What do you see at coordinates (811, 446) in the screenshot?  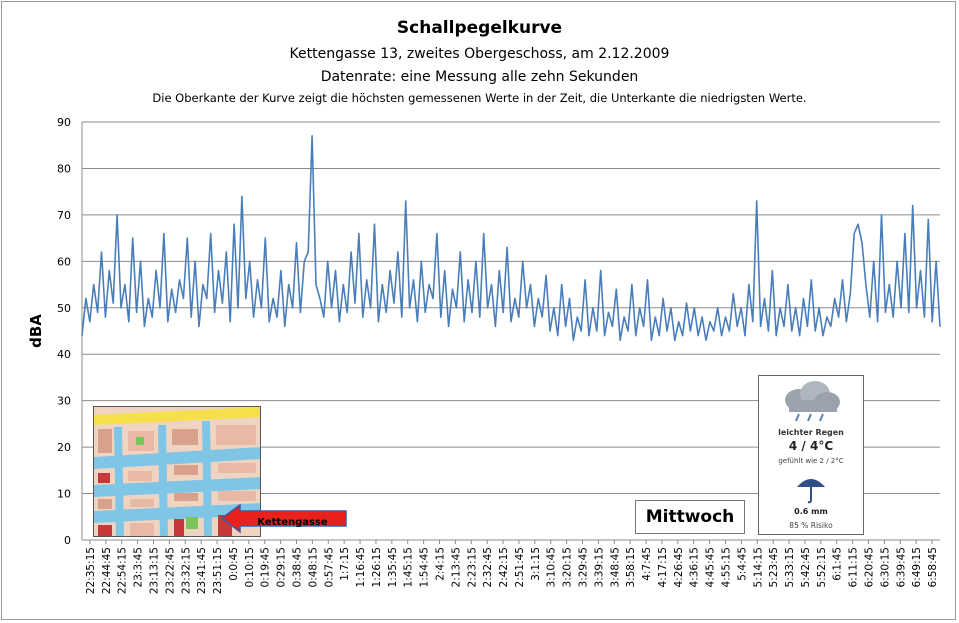 I see `weather-temperature: 4 / 4°C` at bounding box center [811, 446].